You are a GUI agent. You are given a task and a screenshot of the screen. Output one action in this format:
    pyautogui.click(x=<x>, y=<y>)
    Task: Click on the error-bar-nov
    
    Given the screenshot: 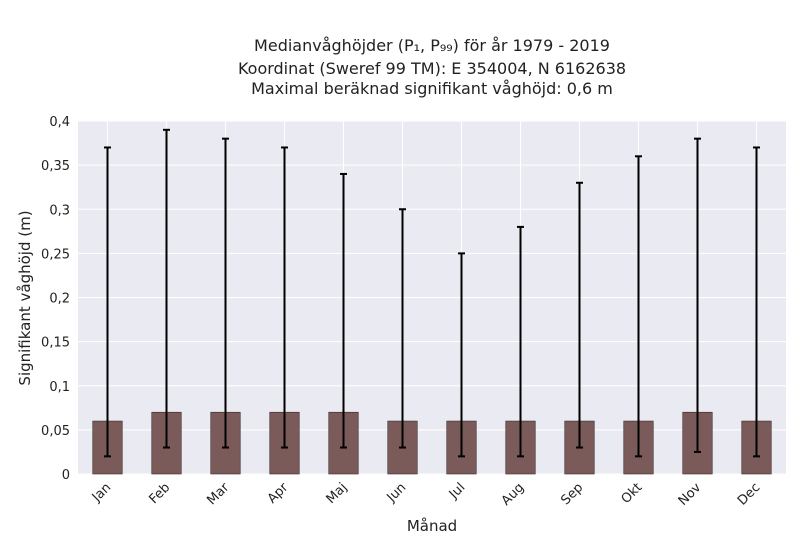 What is the action you would take?
    pyautogui.click(x=697, y=295)
    